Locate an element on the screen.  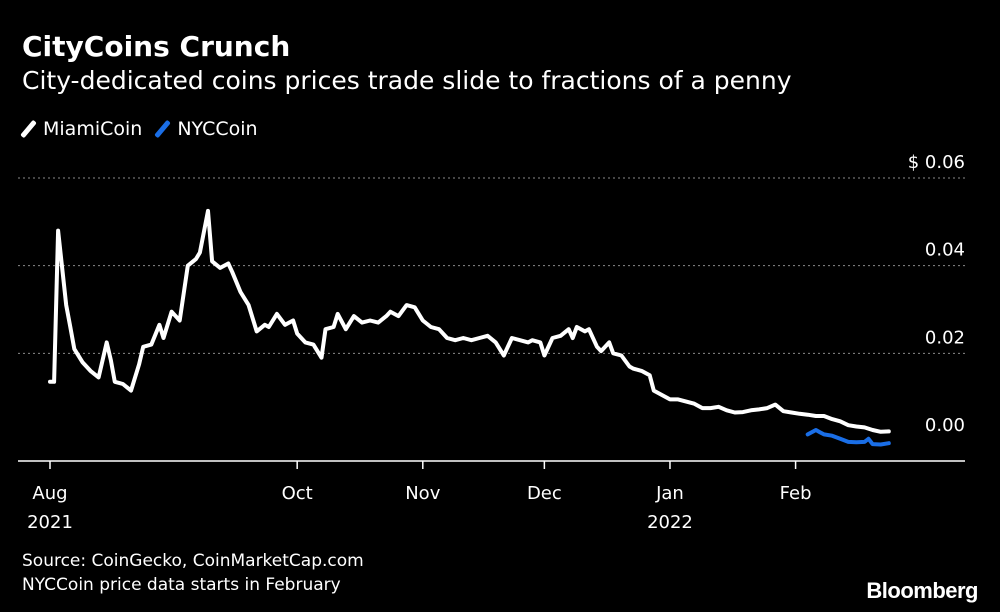
series-line-nyccoin is located at coordinates (848, 437).